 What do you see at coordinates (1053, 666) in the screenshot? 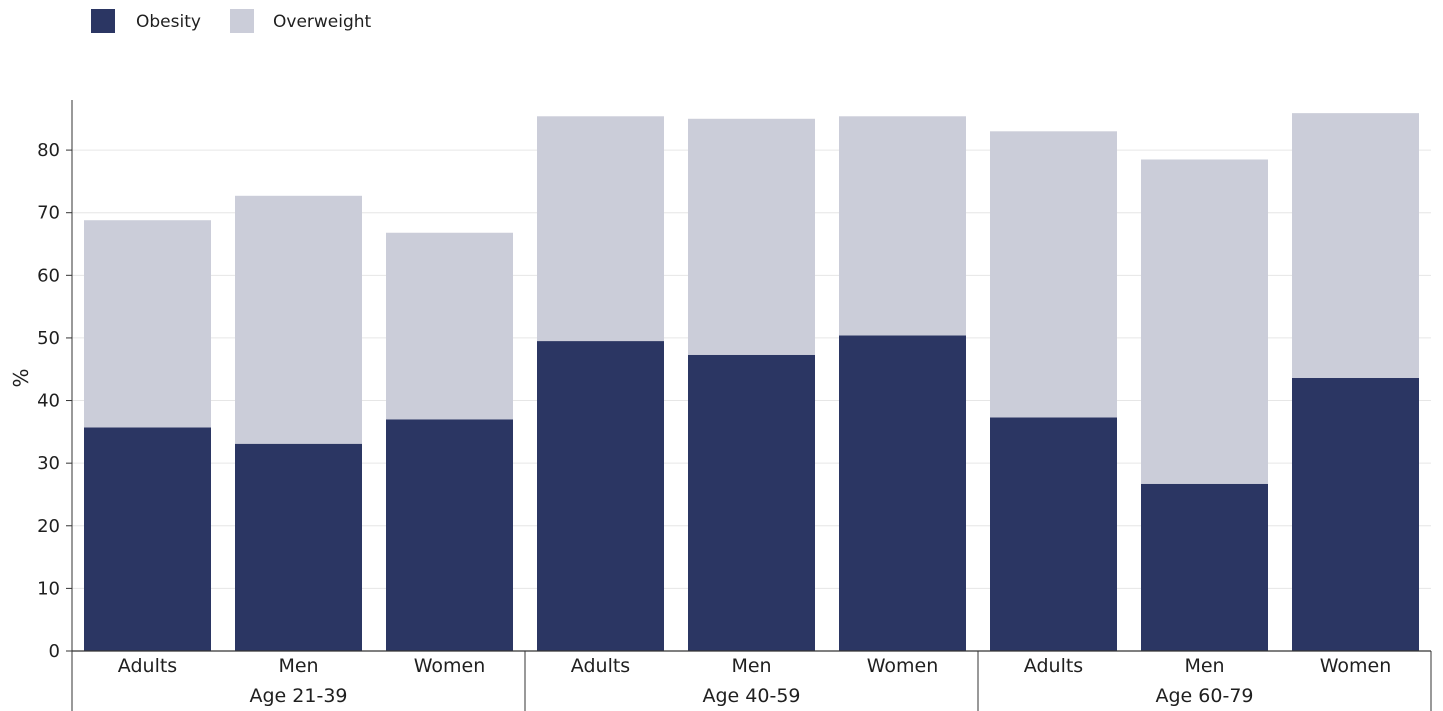
I see `category-label-3-adults: Adults` at bounding box center [1053, 666].